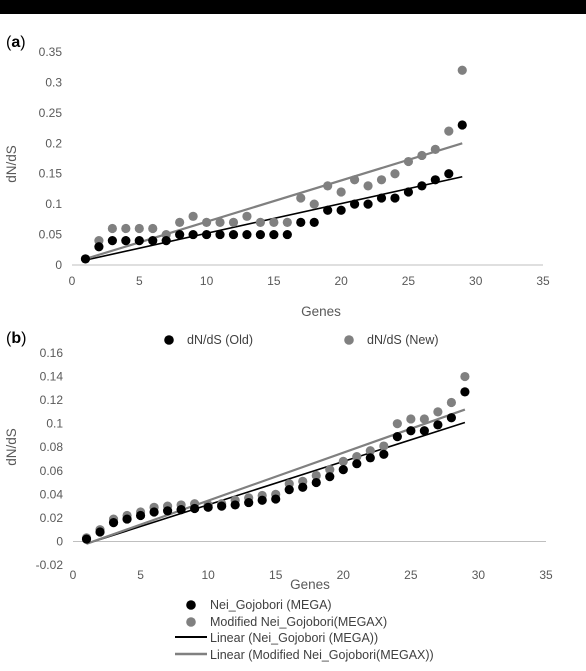 This screenshot has height=671, width=586. Describe the element at coordinates (52, 518) in the screenshot. I see `panel-b-y-tick-label: 0.02` at that location.